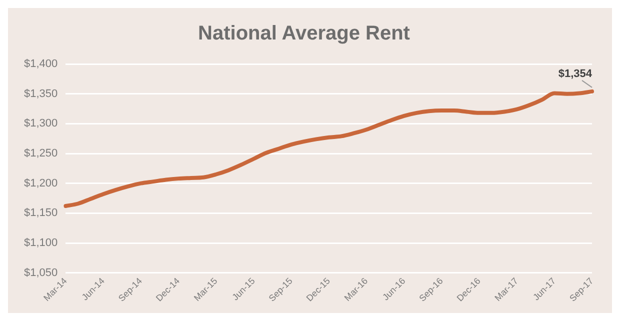 The image size is (620, 321). Describe the element at coordinates (41, 94) in the screenshot. I see `y-tick-label: $1,350` at that location.